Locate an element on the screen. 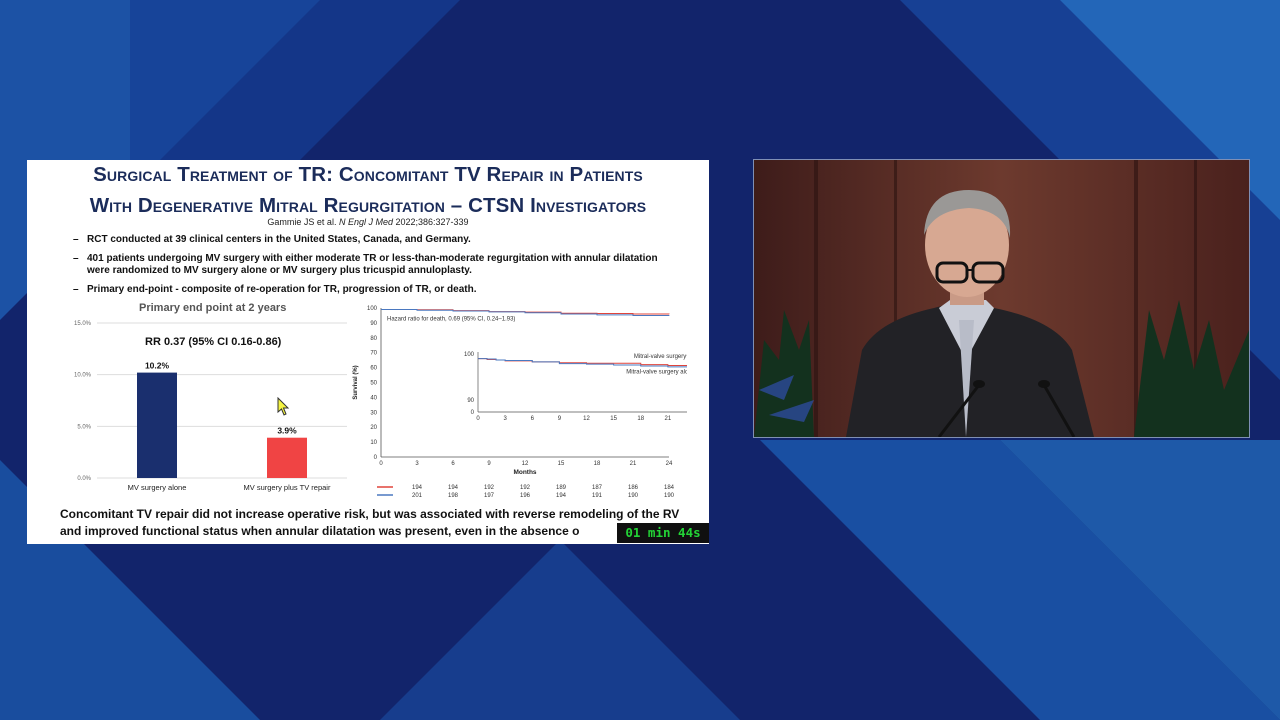  km-x-tick-label: 18 is located at coordinates (597, 464).